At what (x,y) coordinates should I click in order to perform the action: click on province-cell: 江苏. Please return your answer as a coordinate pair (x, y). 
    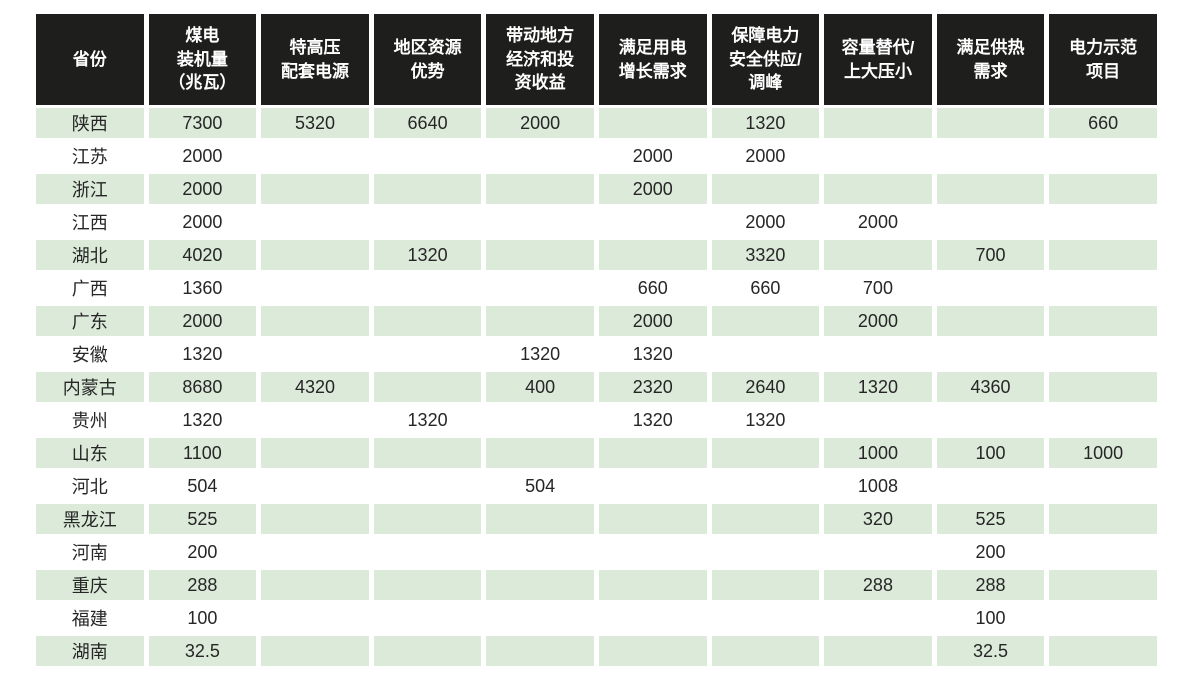
    Looking at the image, I should click on (89, 157).